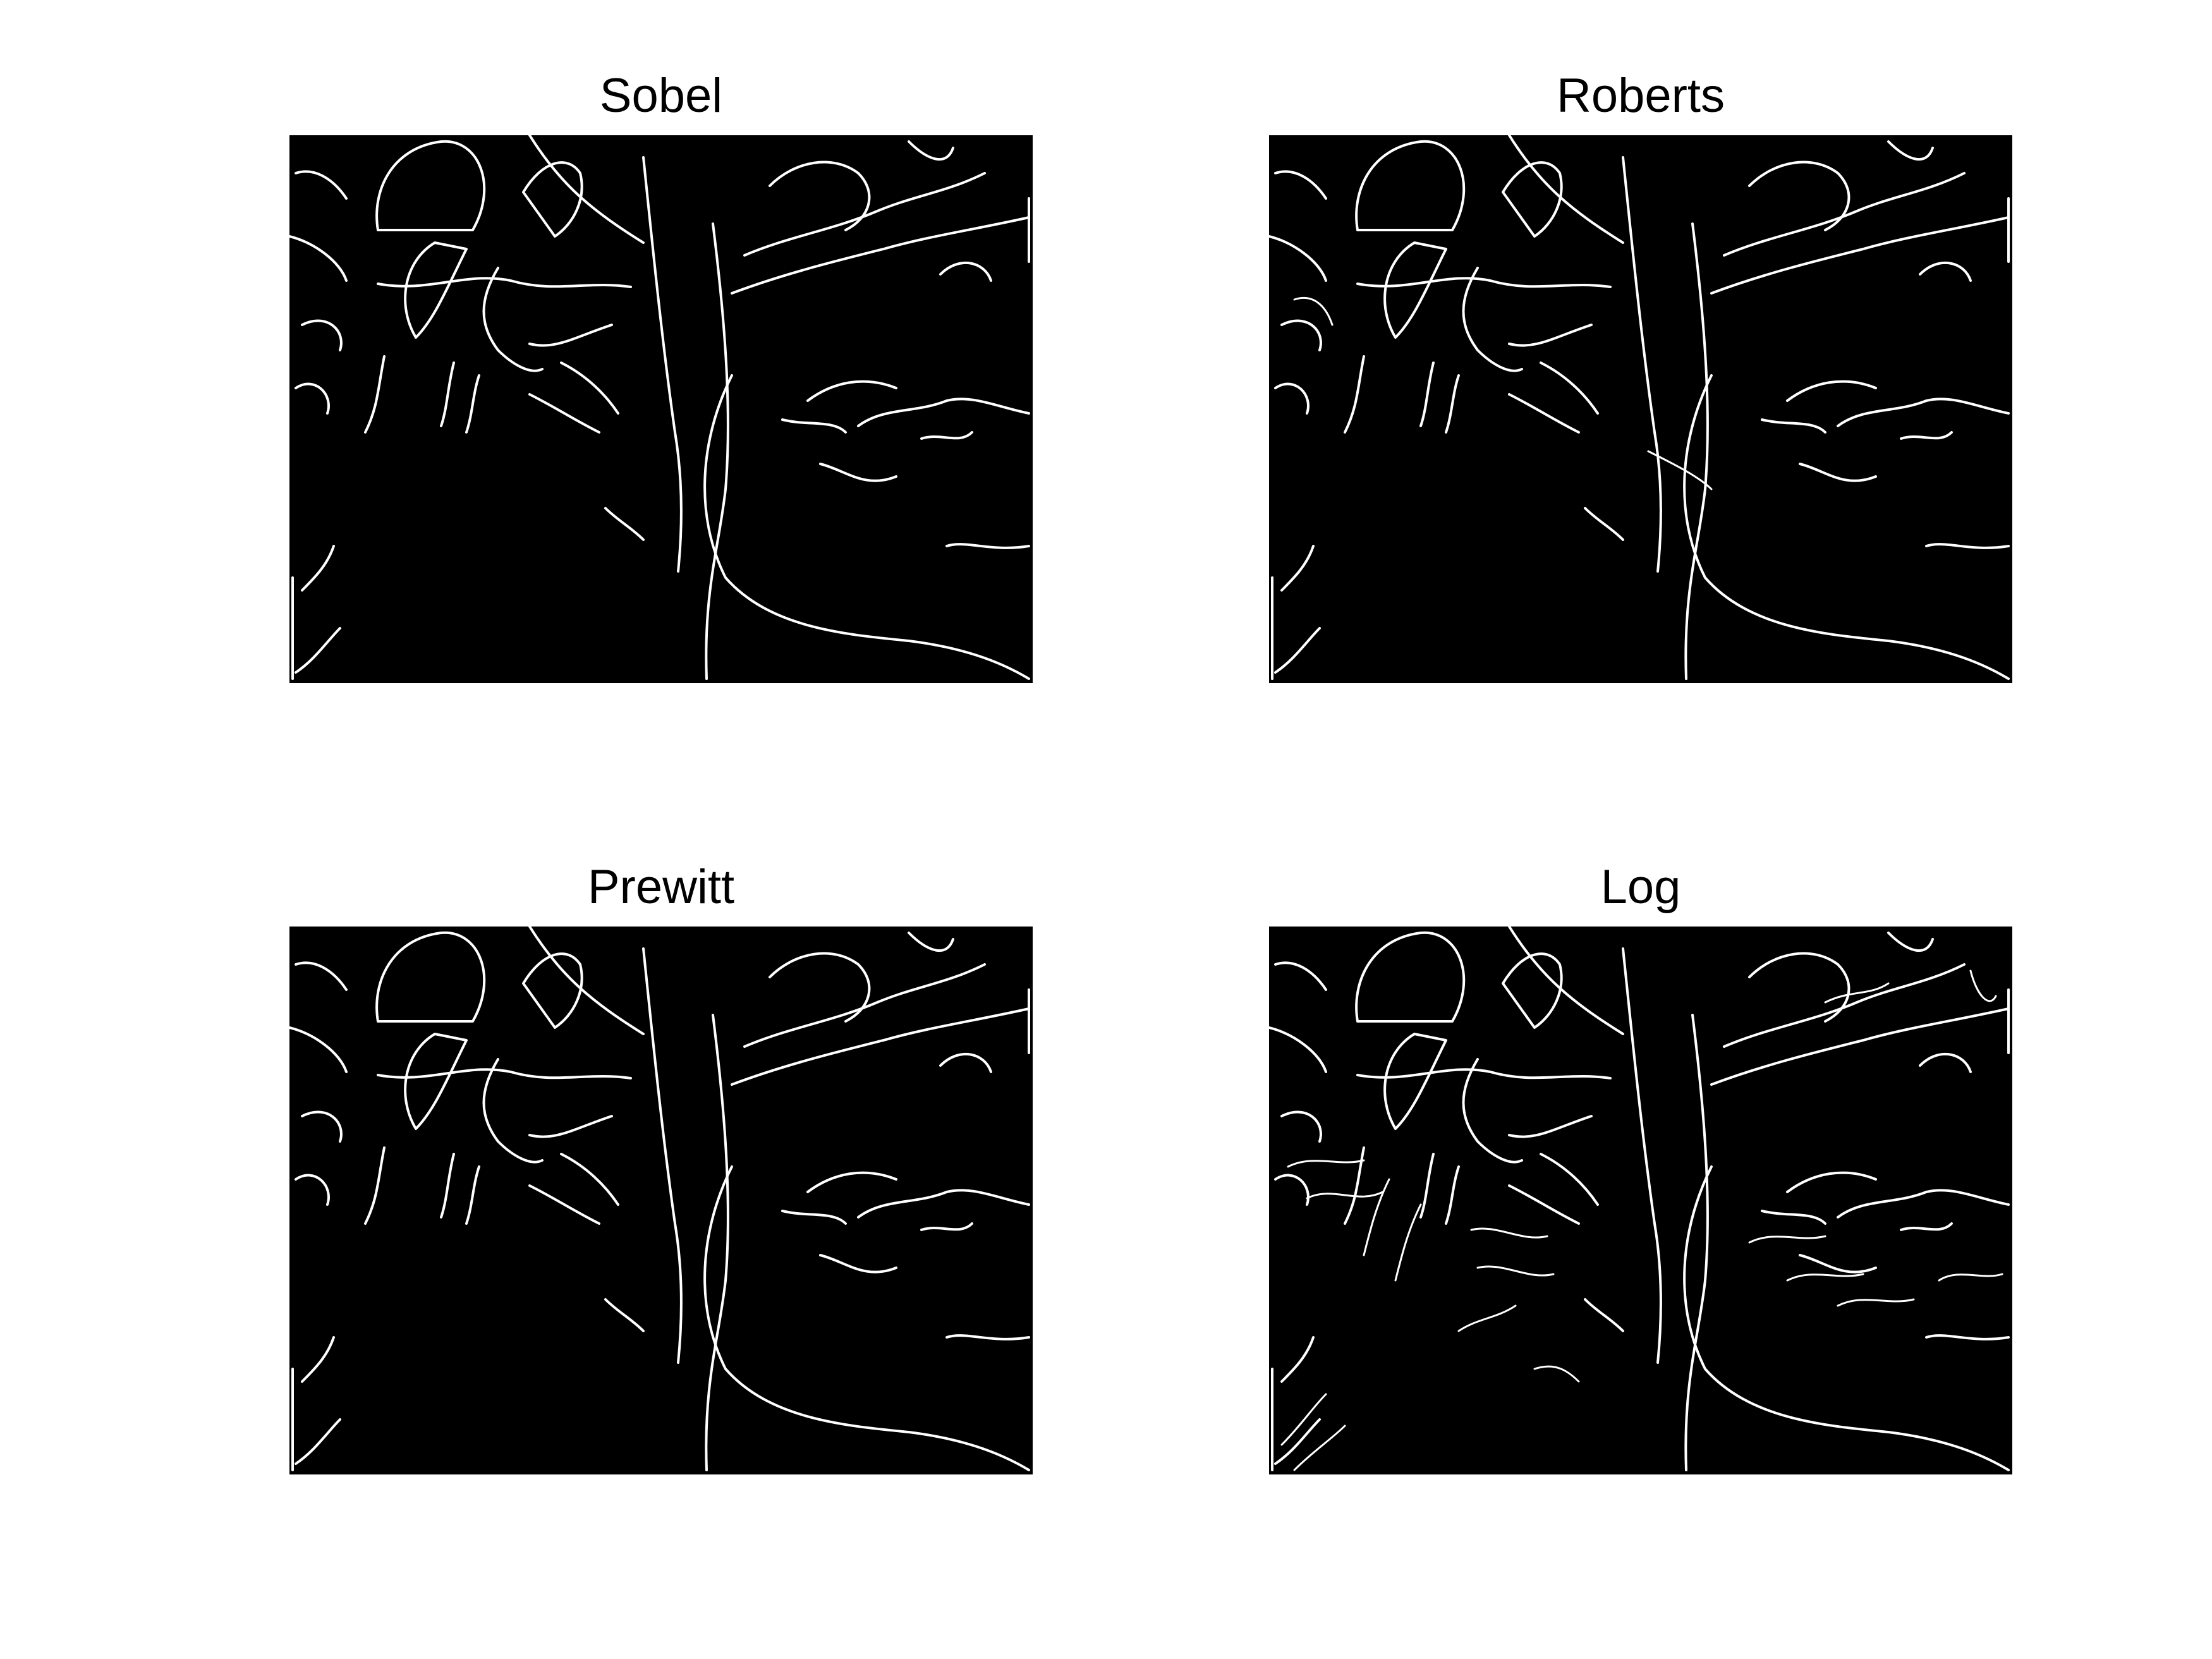 This screenshot has height=1659, width=2212. Describe the element at coordinates (1640, 887) in the screenshot. I see `panel-title: Log` at that location.